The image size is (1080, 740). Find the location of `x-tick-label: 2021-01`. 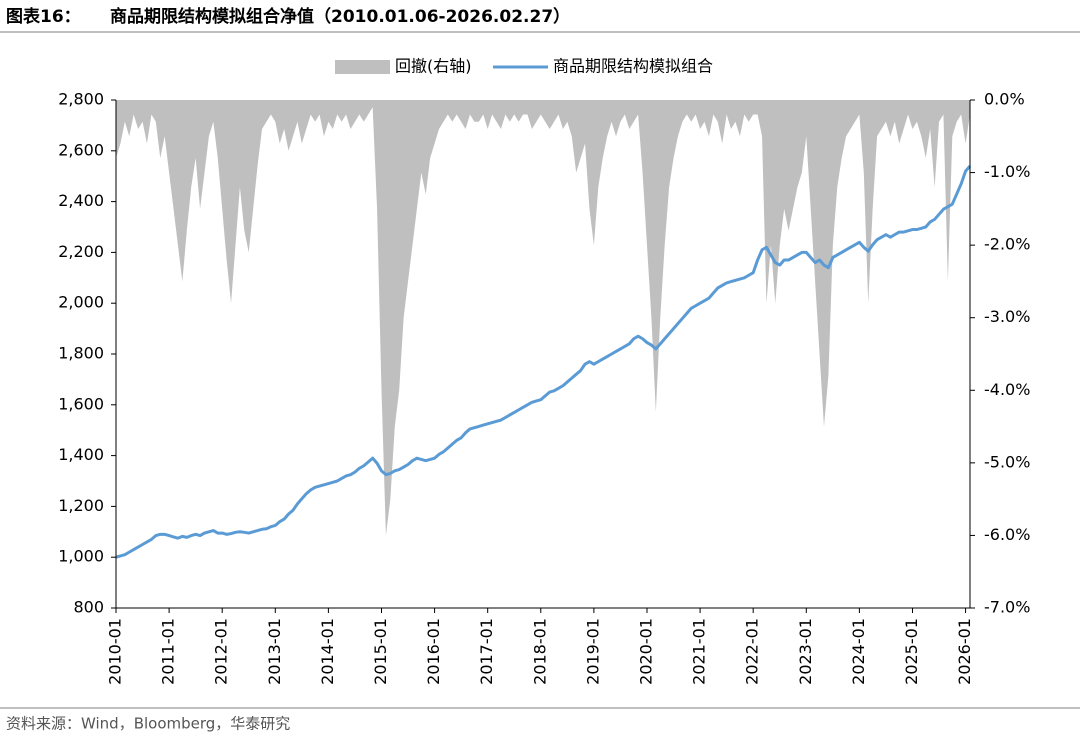

x-tick-label: 2021-01 is located at coordinates (699, 651).